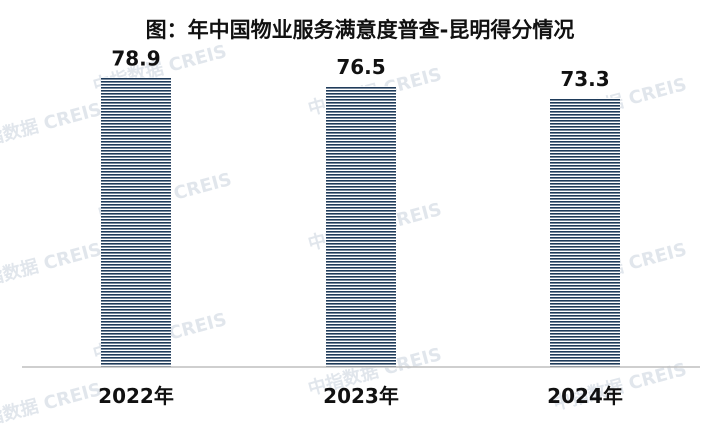 This screenshot has height=433, width=720. What do you see at coordinates (360, 67) in the screenshot?
I see `data-label-2: 76.5` at bounding box center [360, 67].